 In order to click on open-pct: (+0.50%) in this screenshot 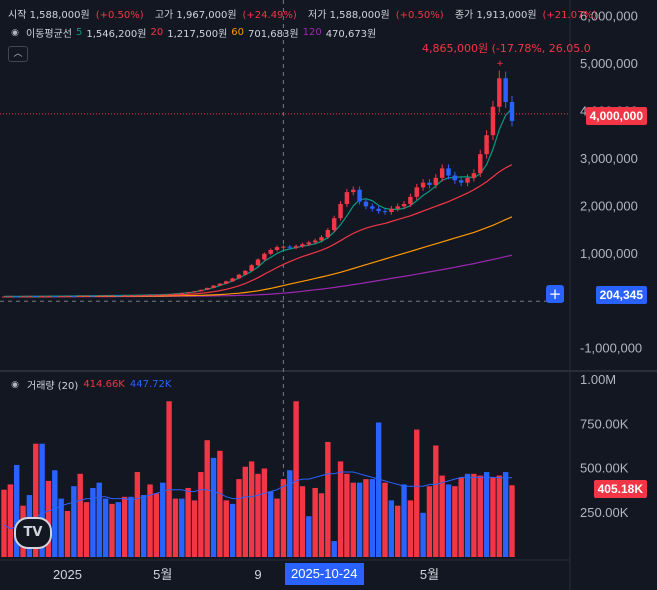, I will do `click(119, 15)`.